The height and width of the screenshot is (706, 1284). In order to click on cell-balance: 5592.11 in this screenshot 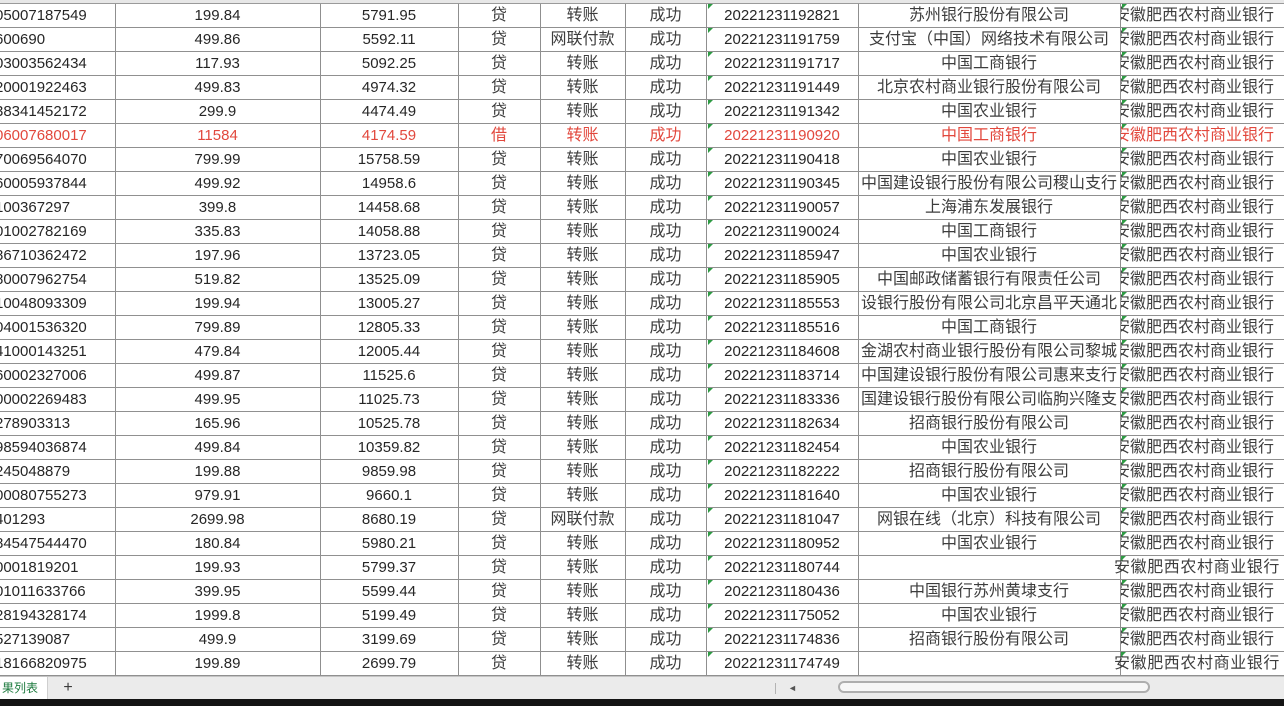, I will do `click(389, 39)`.